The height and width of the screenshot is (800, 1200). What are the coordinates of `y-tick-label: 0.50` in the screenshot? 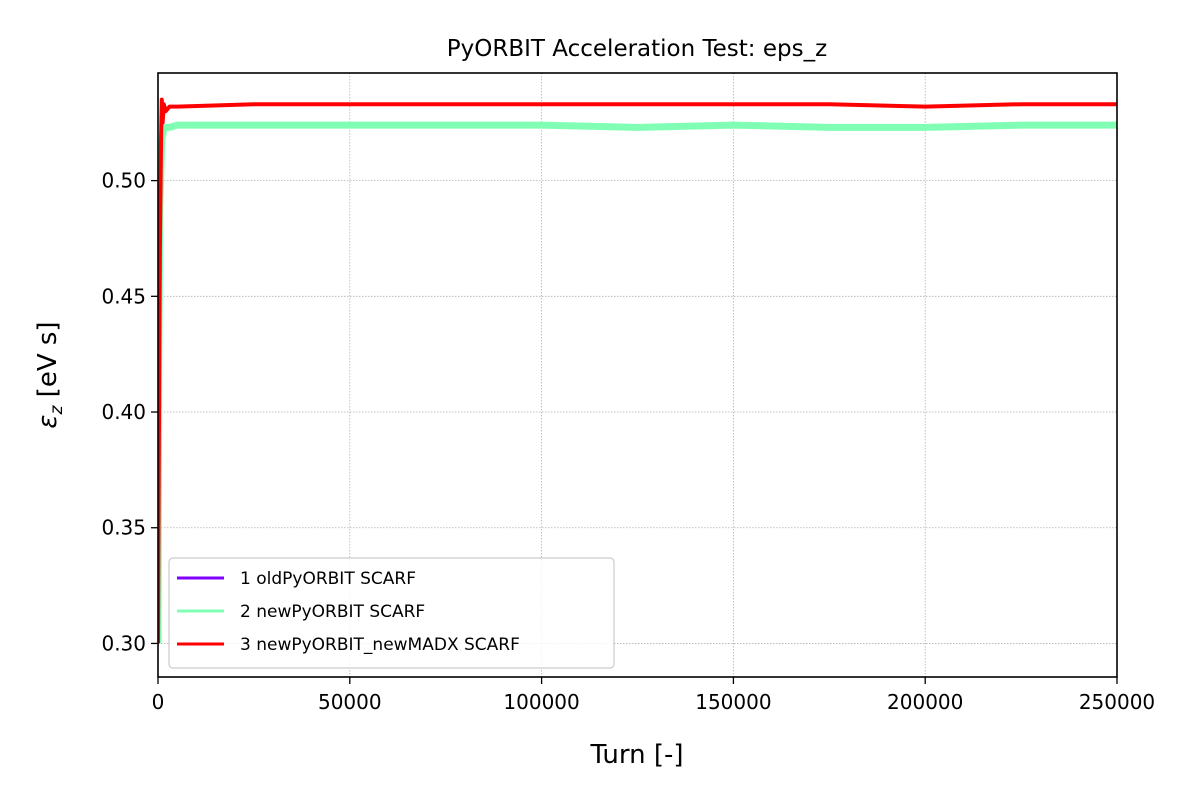 It's located at (123, 181).